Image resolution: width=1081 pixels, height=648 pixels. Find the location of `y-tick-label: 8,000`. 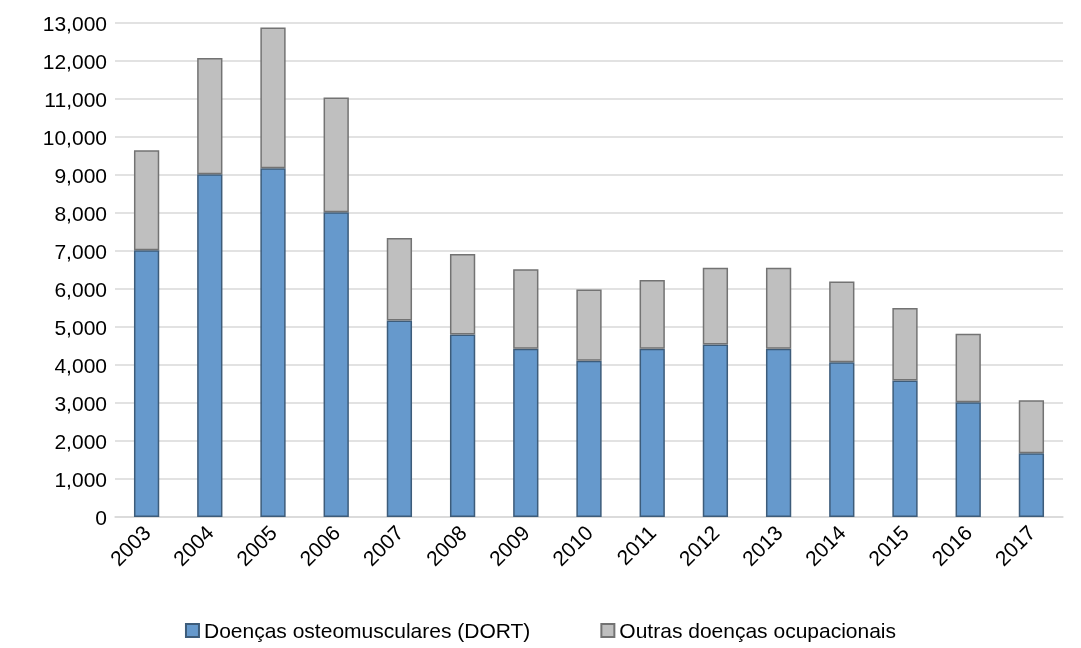

y-tick-label: 8,000 is located at coordinates (80, 213).